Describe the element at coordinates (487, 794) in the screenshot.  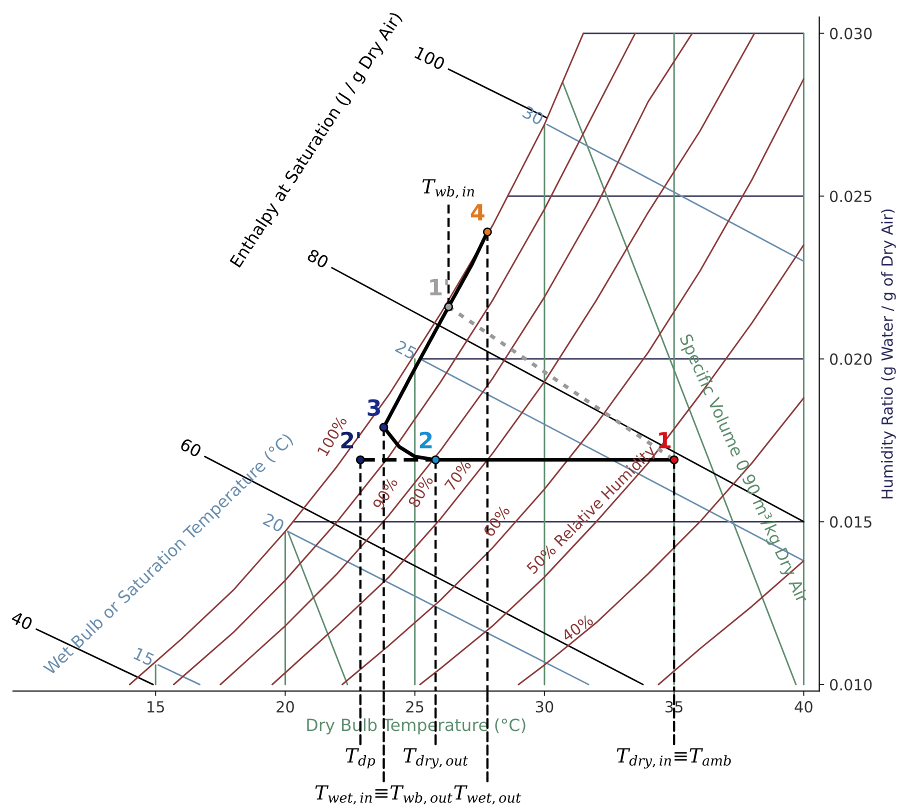
I see `annotation: T$_{wet,out}$` at that location.